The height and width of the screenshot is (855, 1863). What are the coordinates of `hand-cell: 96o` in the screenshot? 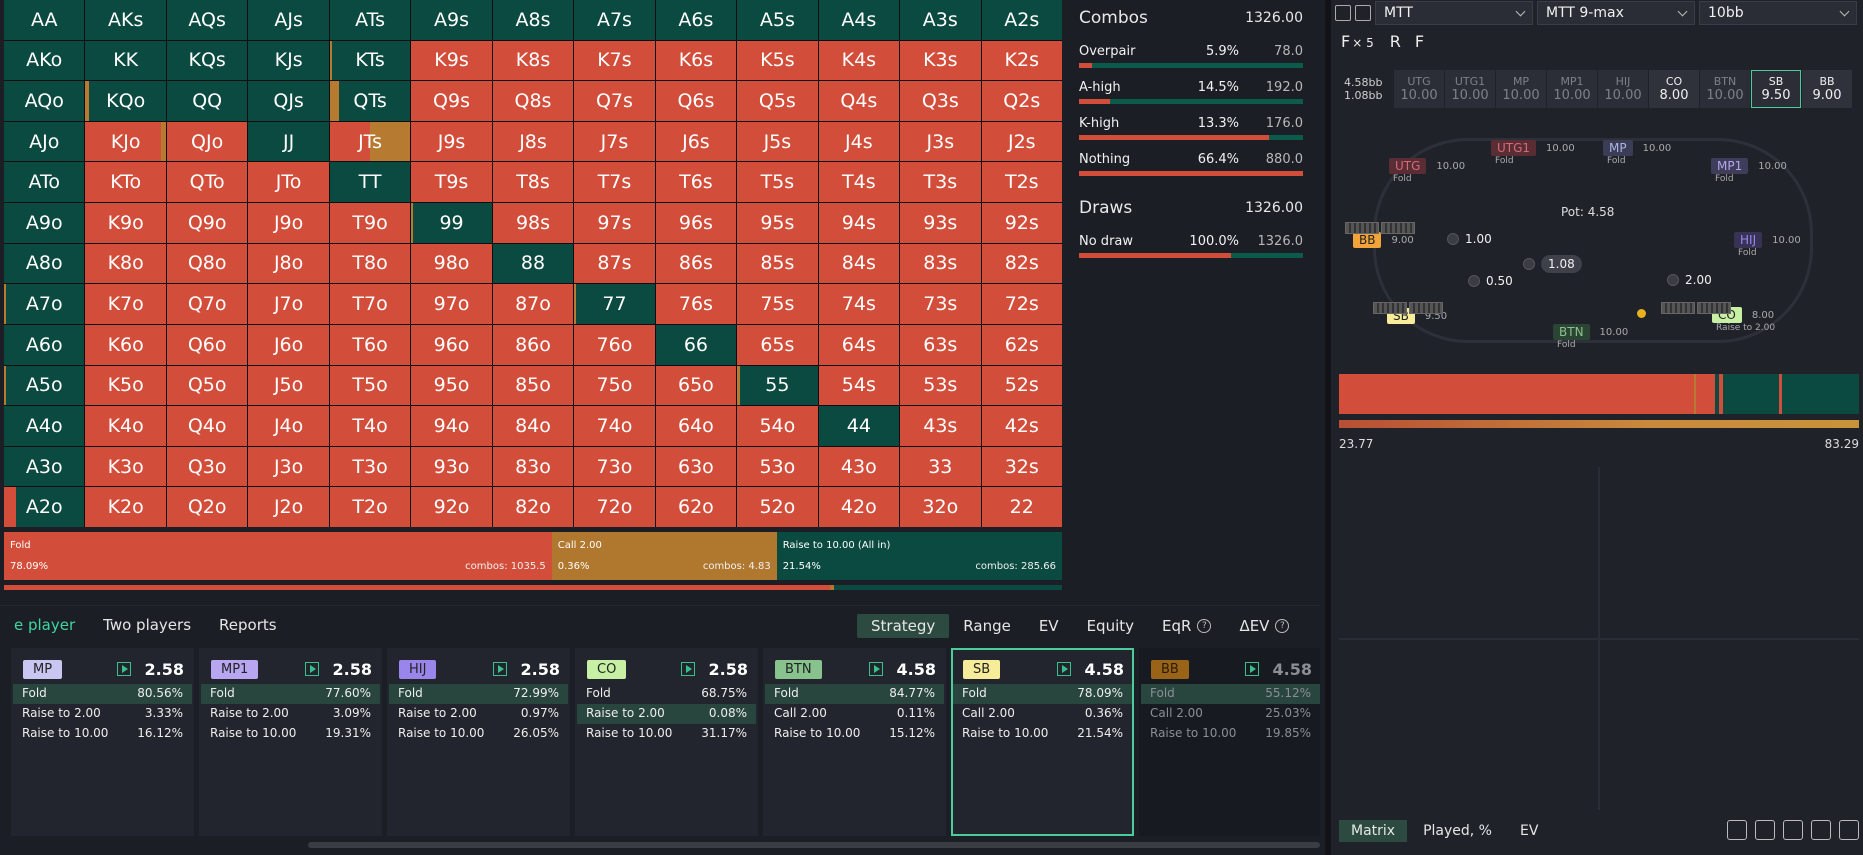 It's located at (451, 344).